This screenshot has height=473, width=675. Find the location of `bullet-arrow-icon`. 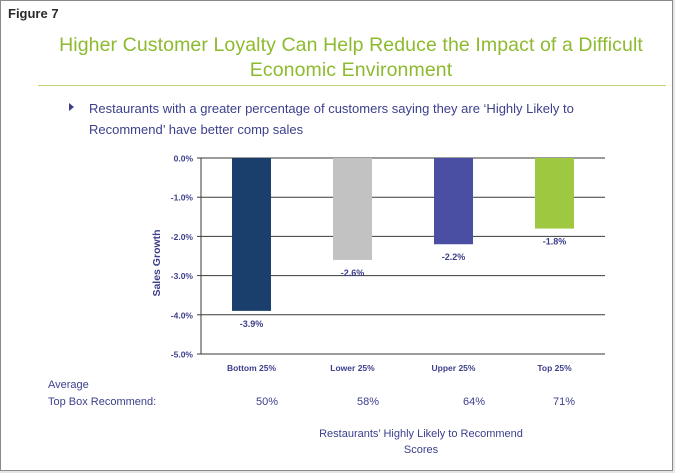

bullet-arrow-icon is located at coordinates (71, 107).